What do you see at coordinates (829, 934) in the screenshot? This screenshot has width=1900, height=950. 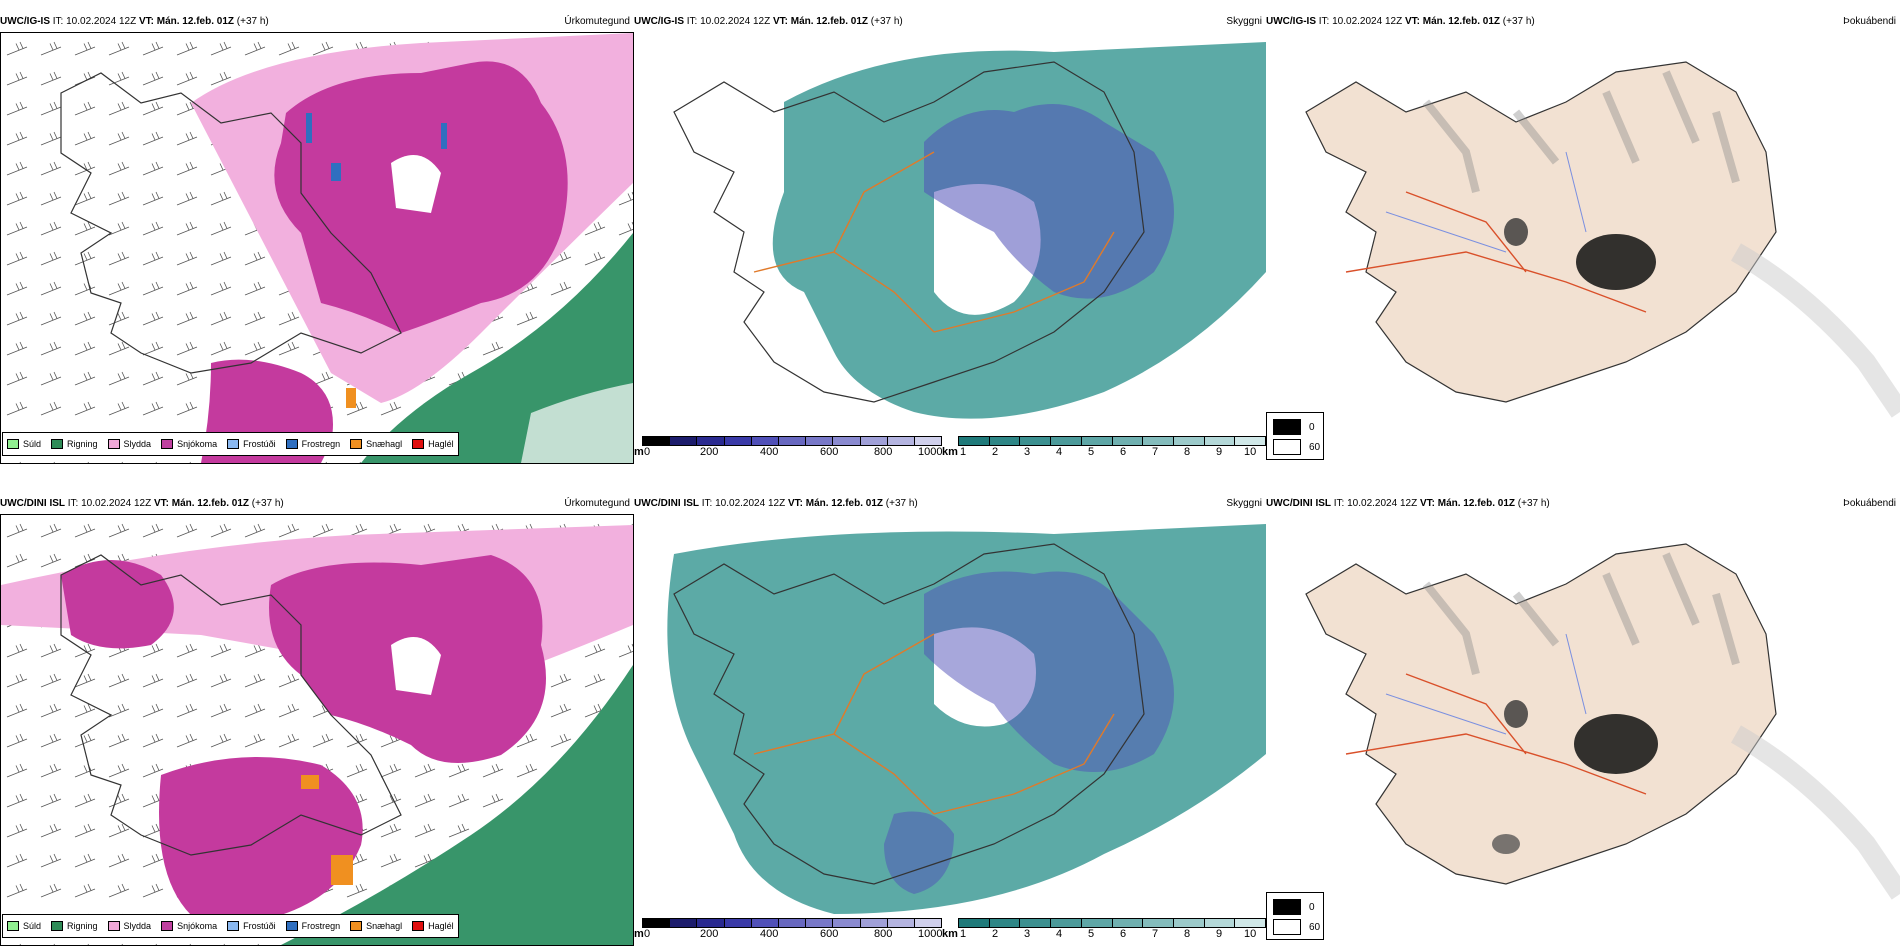 I see `height-tick: 600` at bounding box center [829, 934].